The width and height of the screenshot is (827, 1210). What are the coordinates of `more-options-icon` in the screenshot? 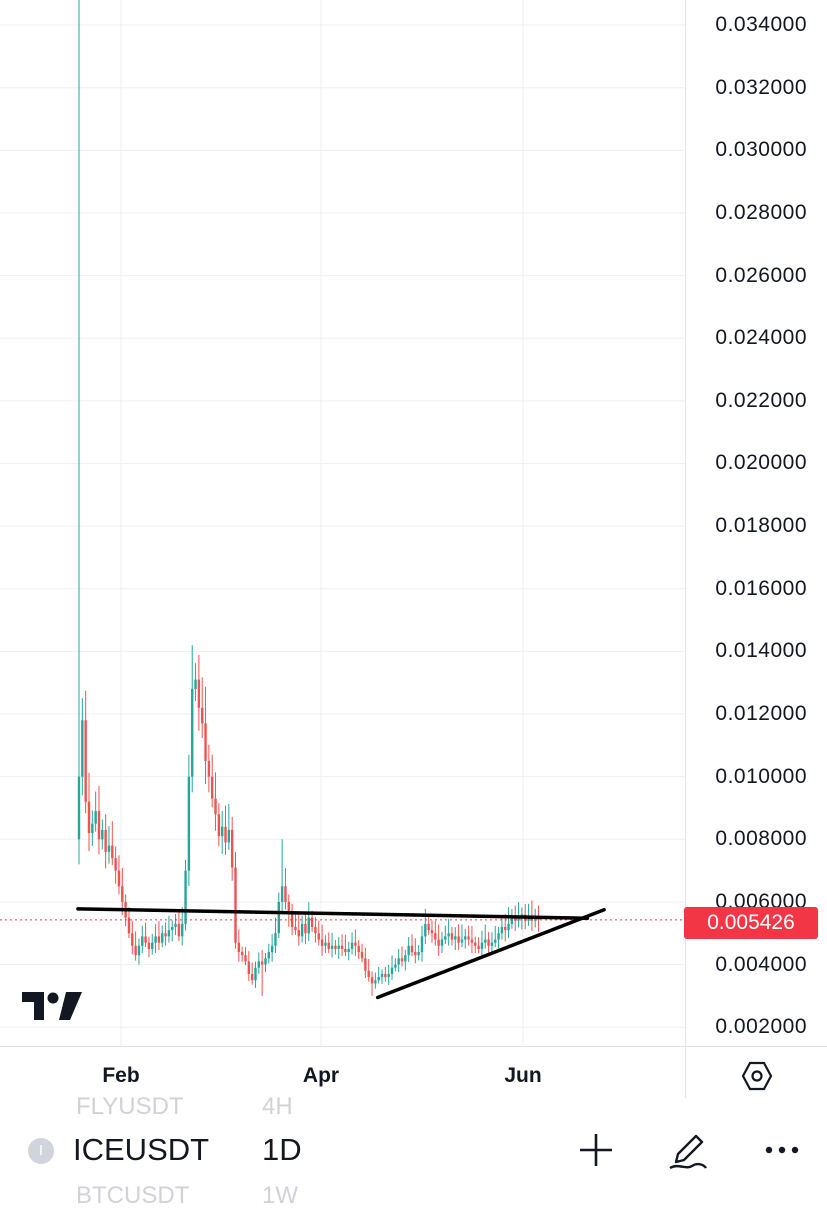 It's located at (782, 1150).